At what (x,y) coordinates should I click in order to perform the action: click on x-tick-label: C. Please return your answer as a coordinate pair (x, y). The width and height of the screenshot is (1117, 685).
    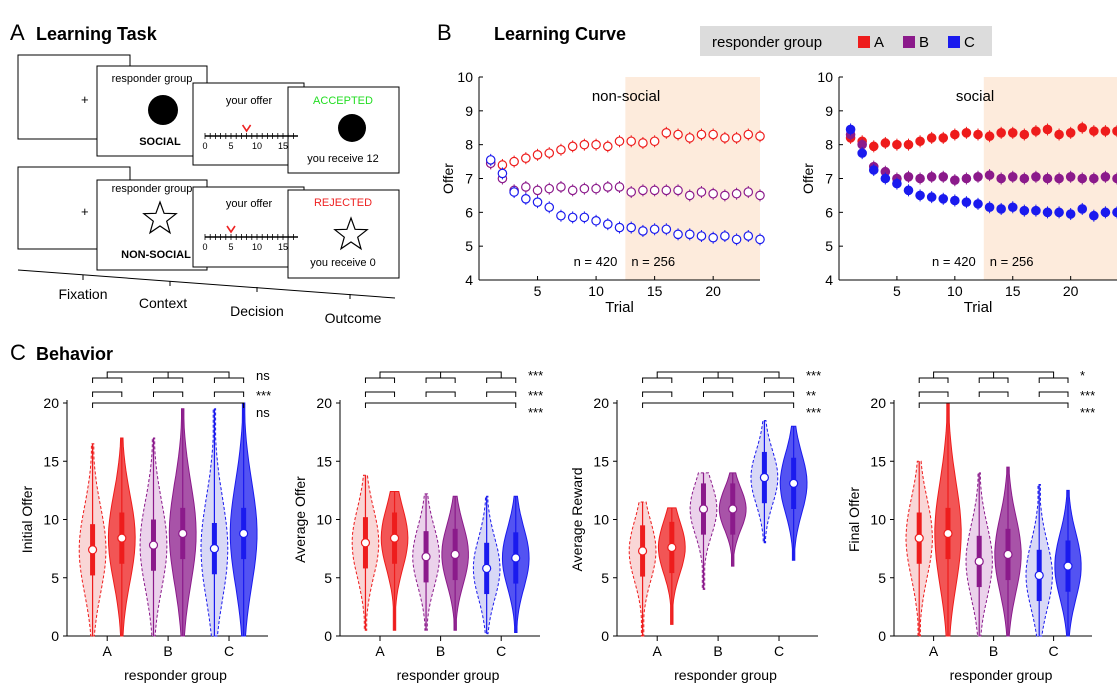
    Looking at the image, I should click on (779, 651).